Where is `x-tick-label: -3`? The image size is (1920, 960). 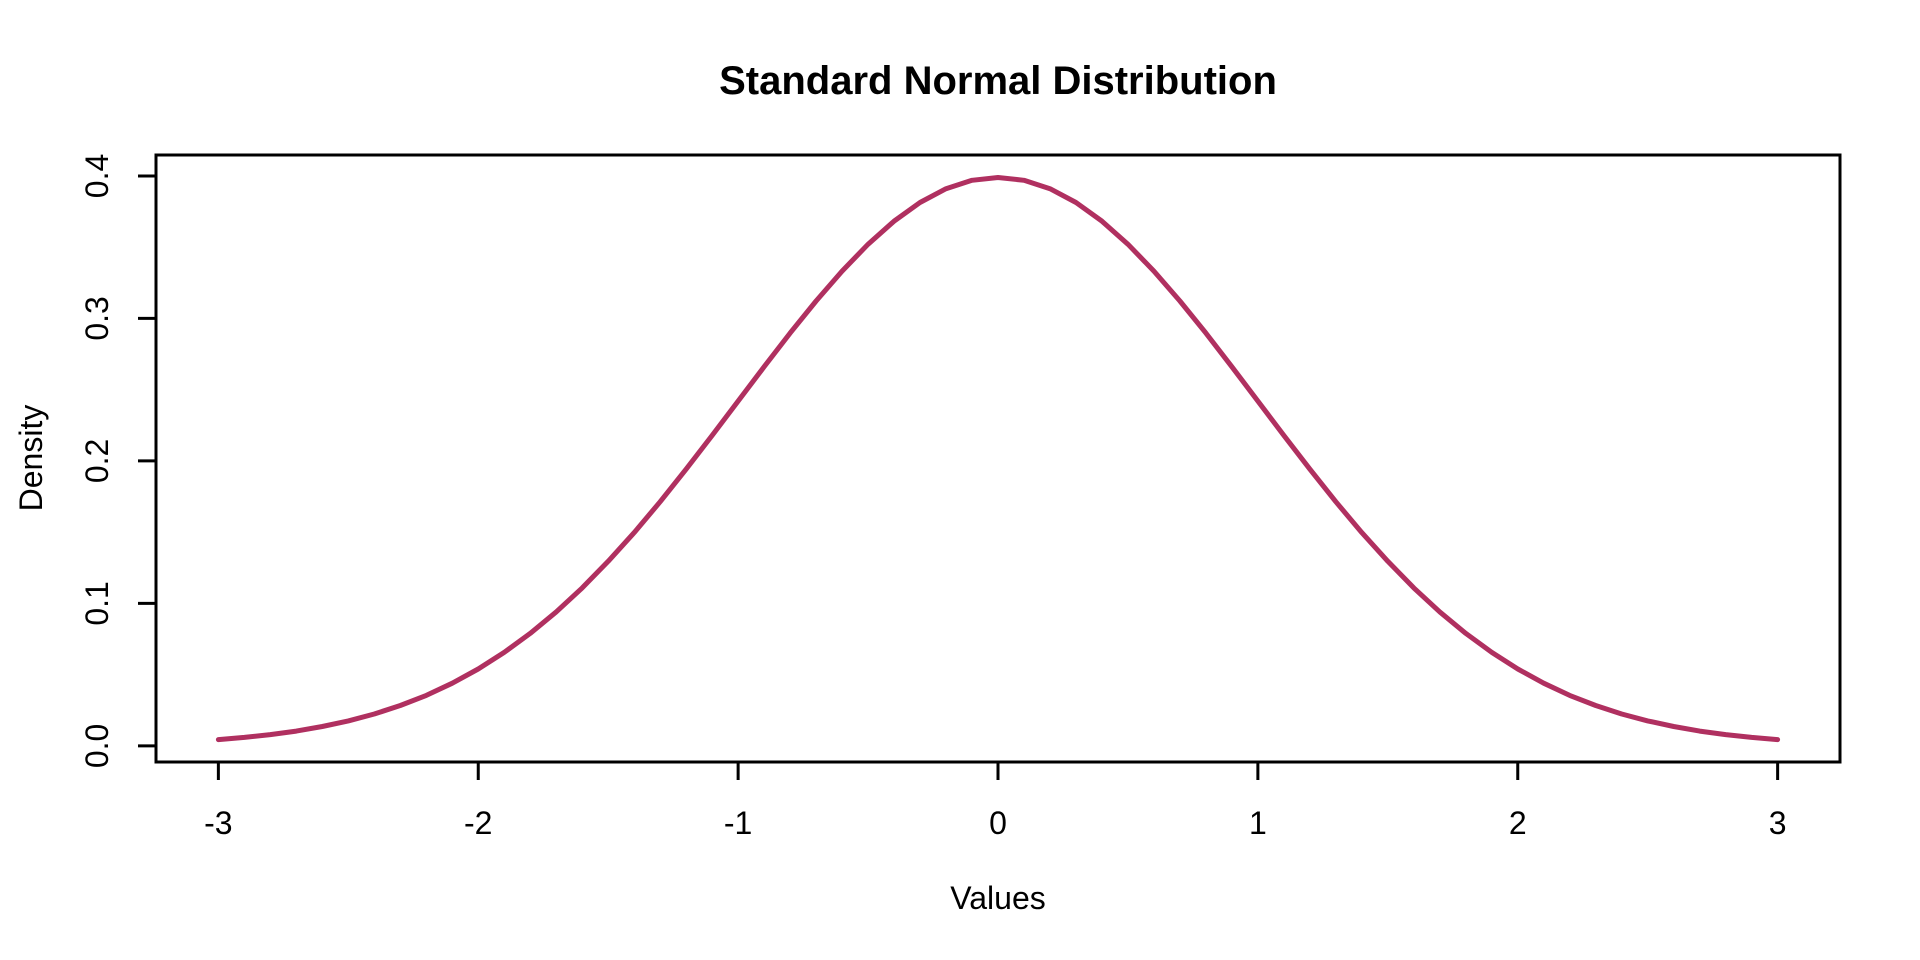
x-tick-label: -3 is located at coordinates (218, 823).